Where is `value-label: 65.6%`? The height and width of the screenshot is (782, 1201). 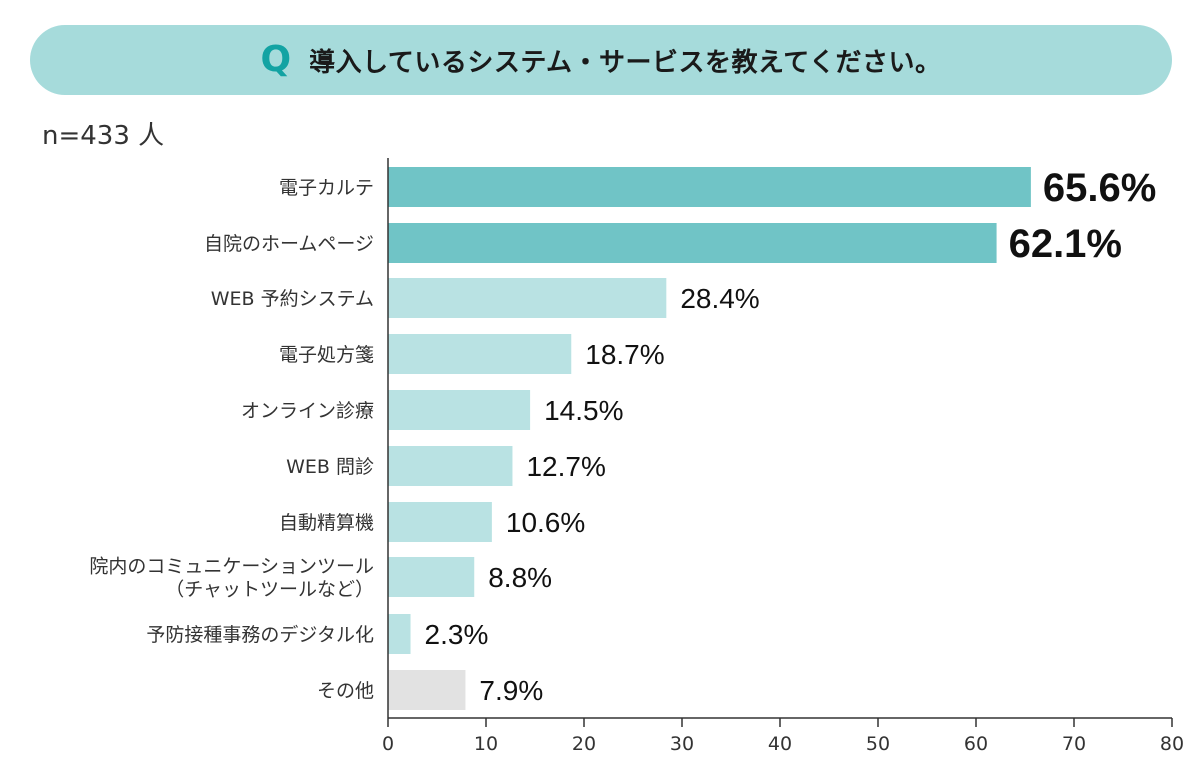 value-label: 65.6% is located at coordinates (1099, 188).